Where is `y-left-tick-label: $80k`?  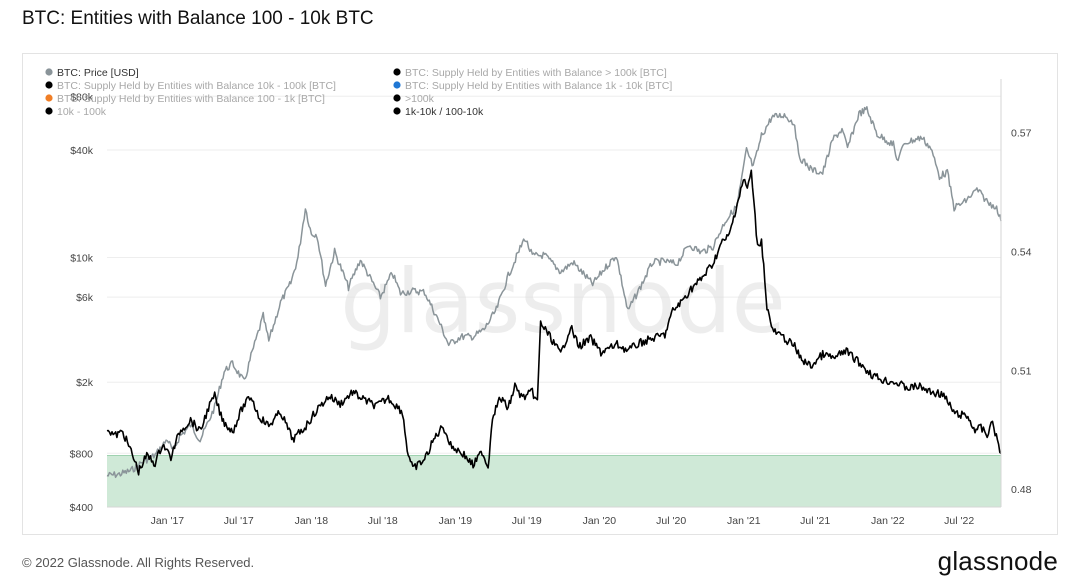
y-left-tick-label: $80k is located at coordinates (82, 97).